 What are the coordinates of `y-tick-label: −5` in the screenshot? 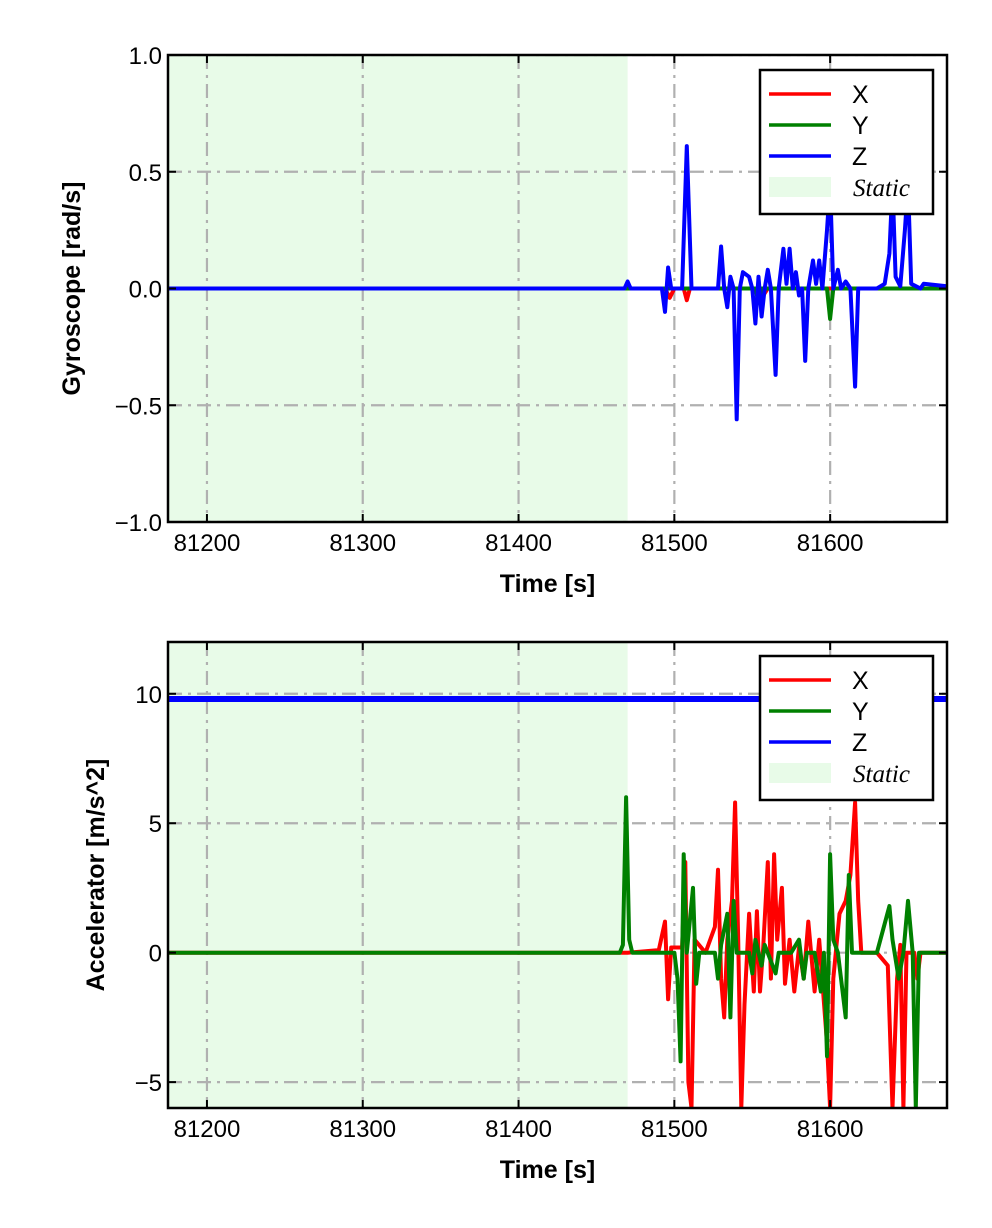 It's located at (148, 1083).